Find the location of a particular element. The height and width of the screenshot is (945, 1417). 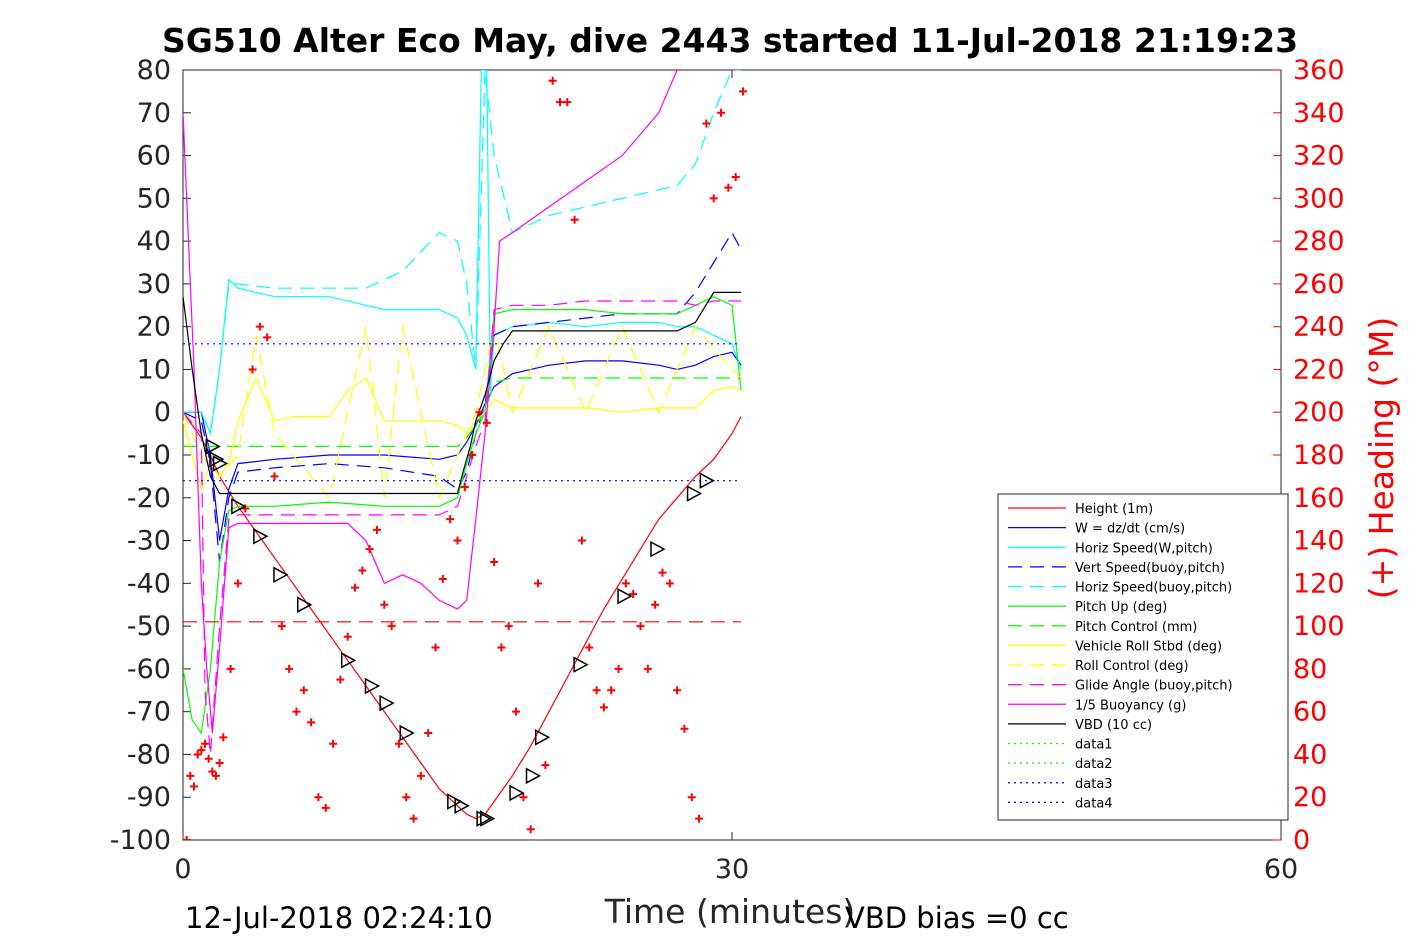

left-tick-label: 80 is located at coordinates (154, 70).